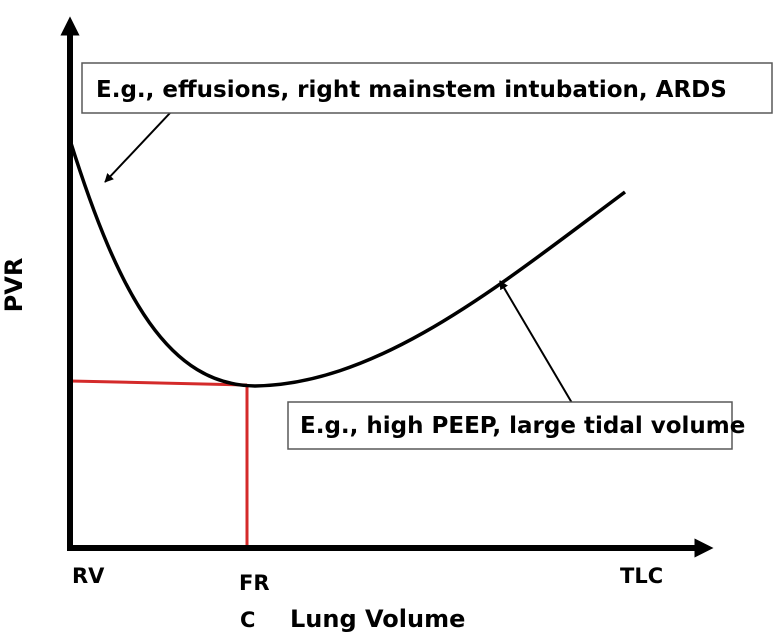  I want to click on x-tick-frc-line2: C, so click(247, 620).